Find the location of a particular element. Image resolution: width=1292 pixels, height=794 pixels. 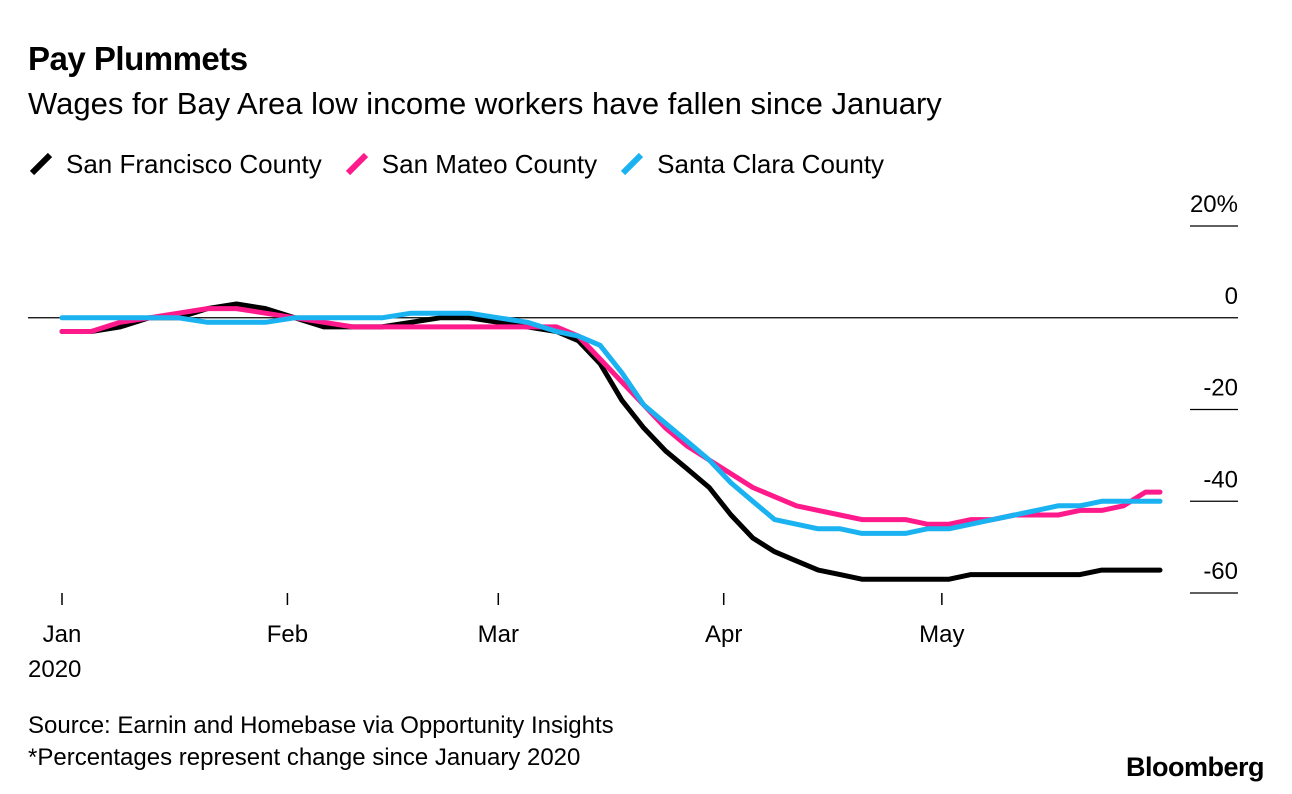

y-tick-label: 0 is located at coordinates (1231, 296).